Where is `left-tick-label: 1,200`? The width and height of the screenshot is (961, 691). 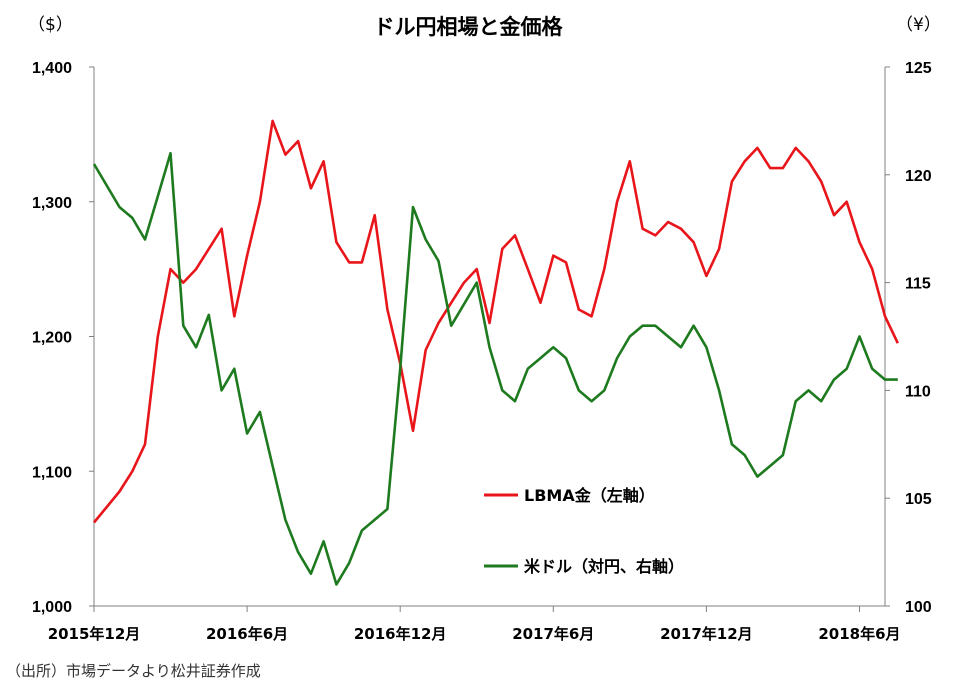 left-tick-label: 1,200 is located at coordinates (52, 338).